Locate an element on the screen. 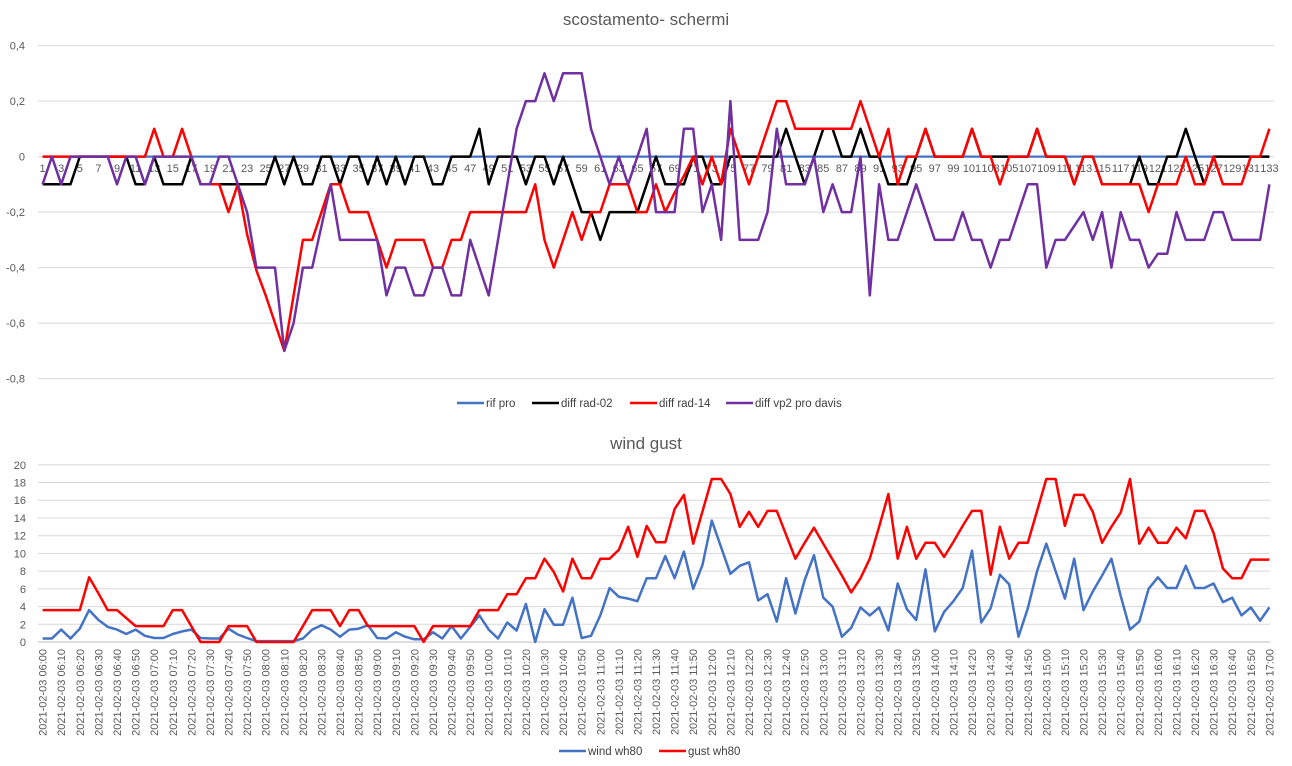 This screenshot has height=766, width=1292. svg-text: 6 is located at coordinates (23, 590).